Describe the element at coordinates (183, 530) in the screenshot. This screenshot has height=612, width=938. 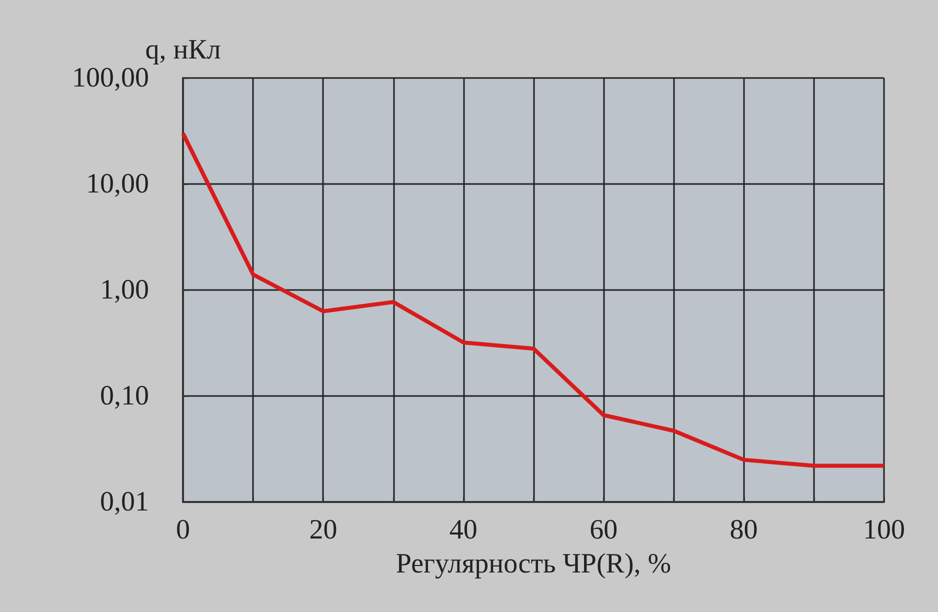
I see `x-tick-label: 0` at that location.